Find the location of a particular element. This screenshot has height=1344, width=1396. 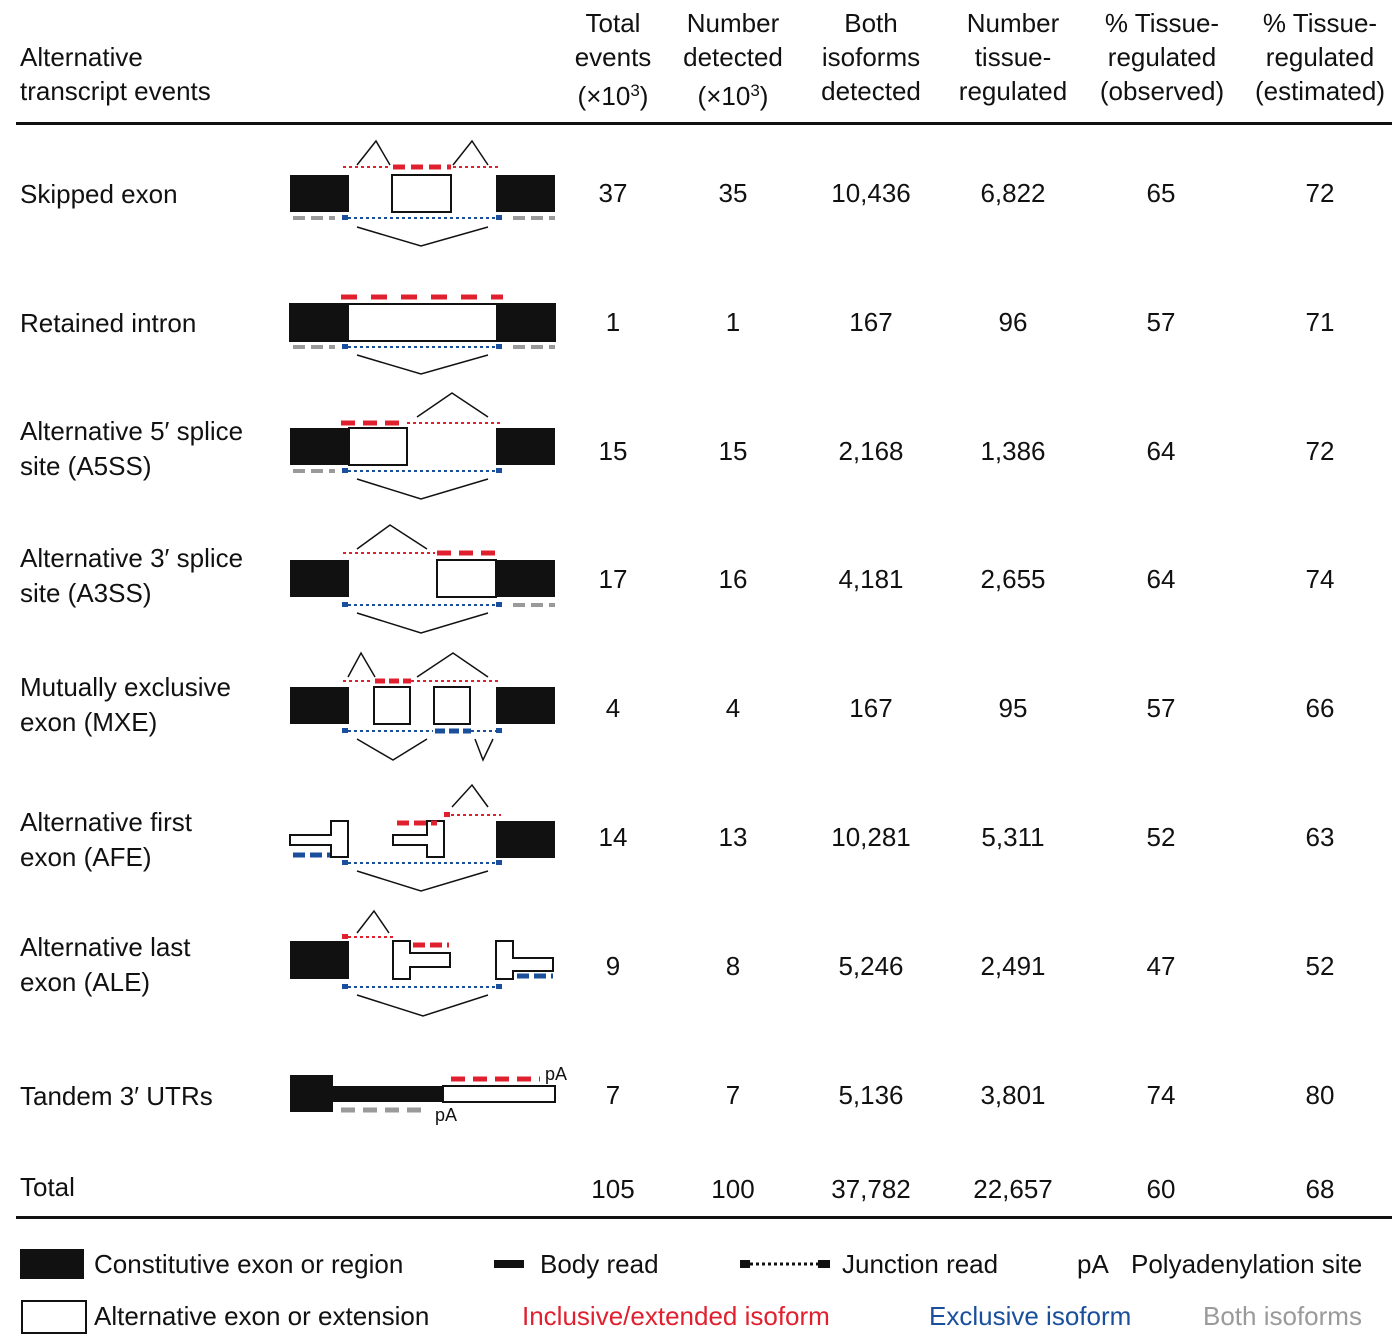

label-line: Retained intron is located at coordinates (108, 323).